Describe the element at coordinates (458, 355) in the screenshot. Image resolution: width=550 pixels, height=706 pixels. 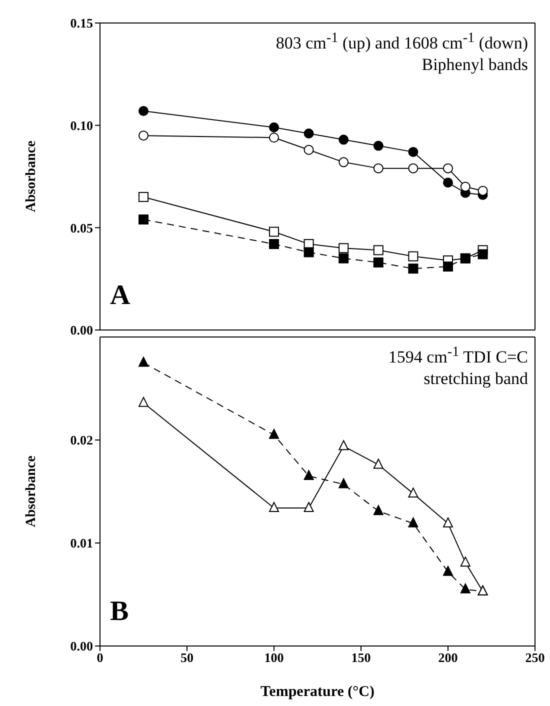
I see `annotation: 1594 cm$^{-1}$ TDI C=C` at that location.